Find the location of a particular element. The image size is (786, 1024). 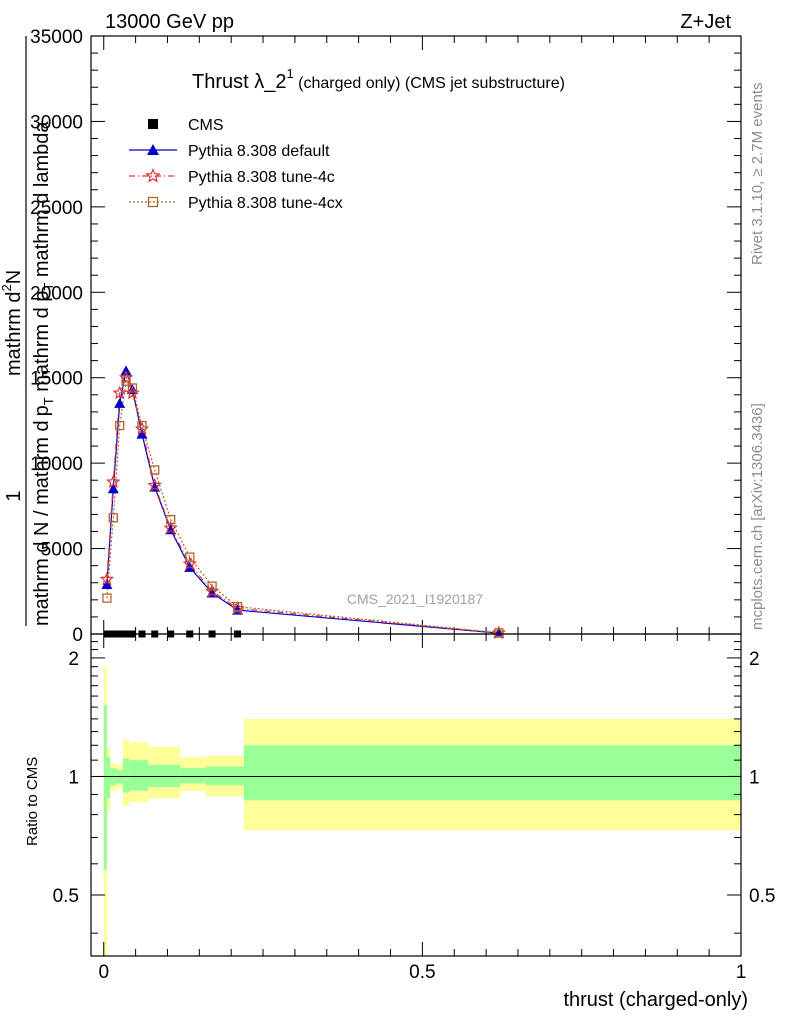

y-tick-label: 20000 is located at coordinates (56, 293).